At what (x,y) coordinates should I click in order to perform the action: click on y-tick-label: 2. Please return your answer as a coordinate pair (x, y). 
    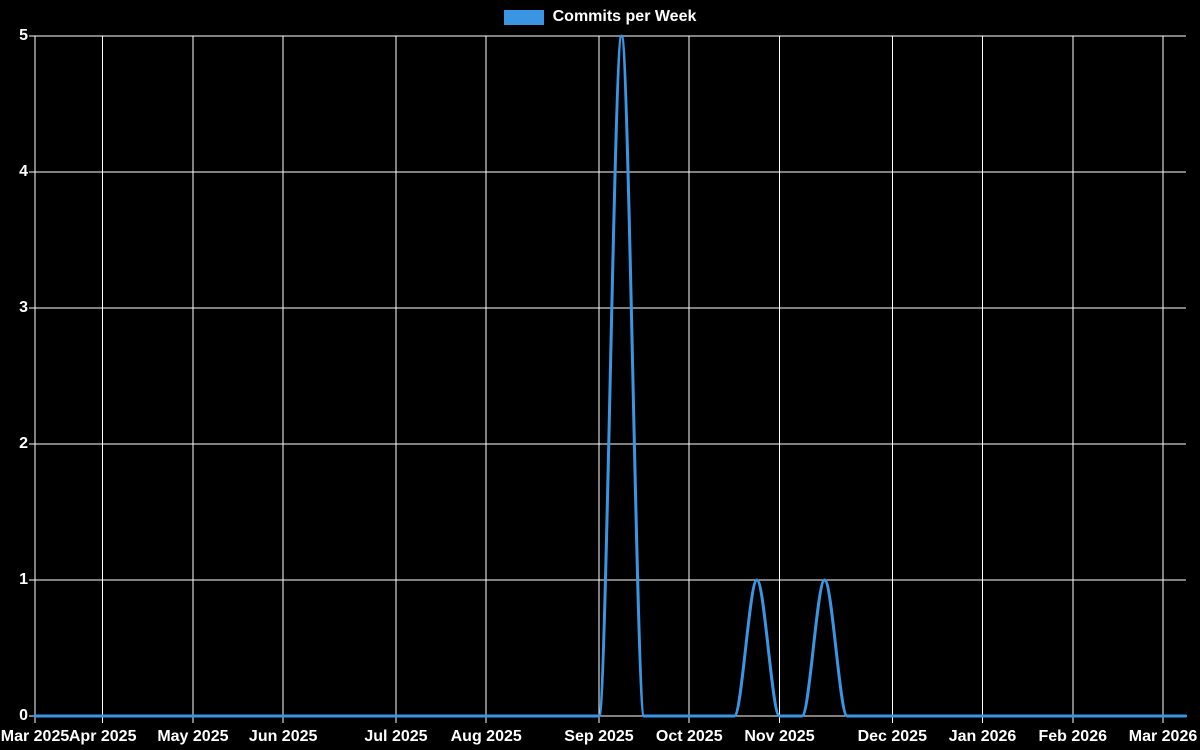
    Looking at the image, I should click on (23, 443).